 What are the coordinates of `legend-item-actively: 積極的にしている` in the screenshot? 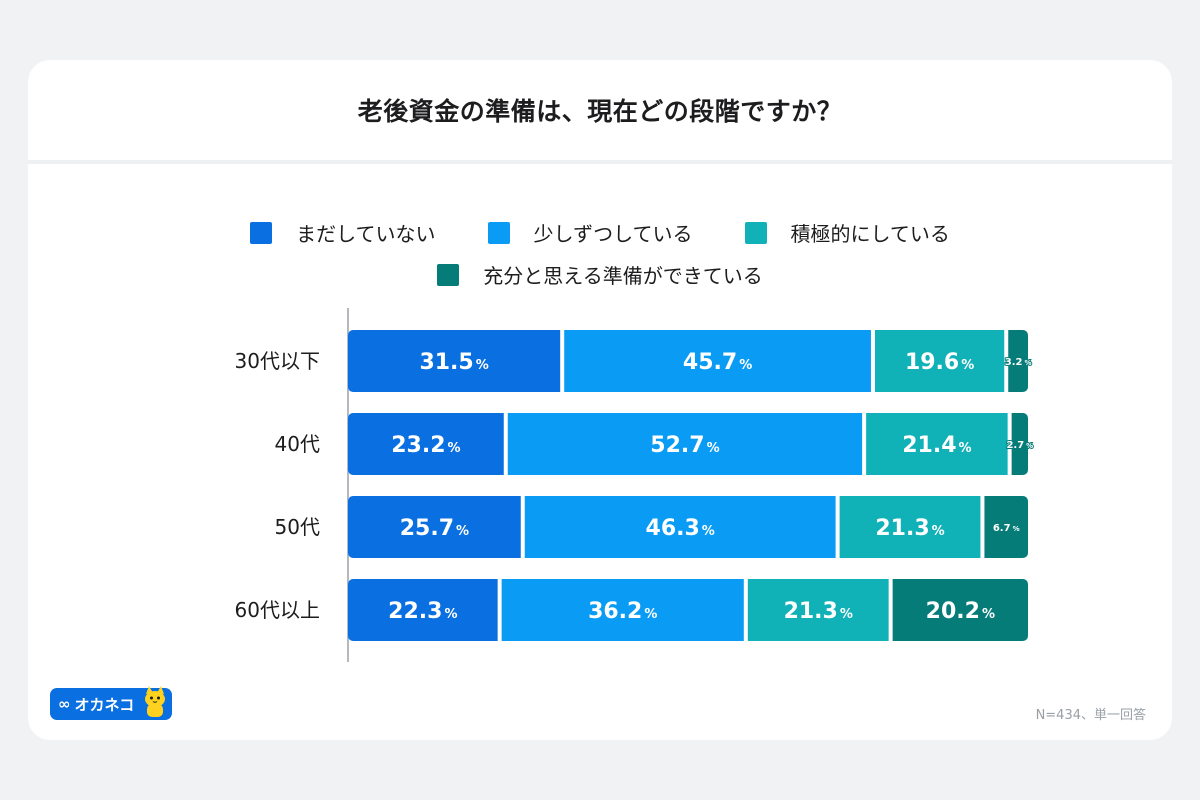 It's located at (847, 232).